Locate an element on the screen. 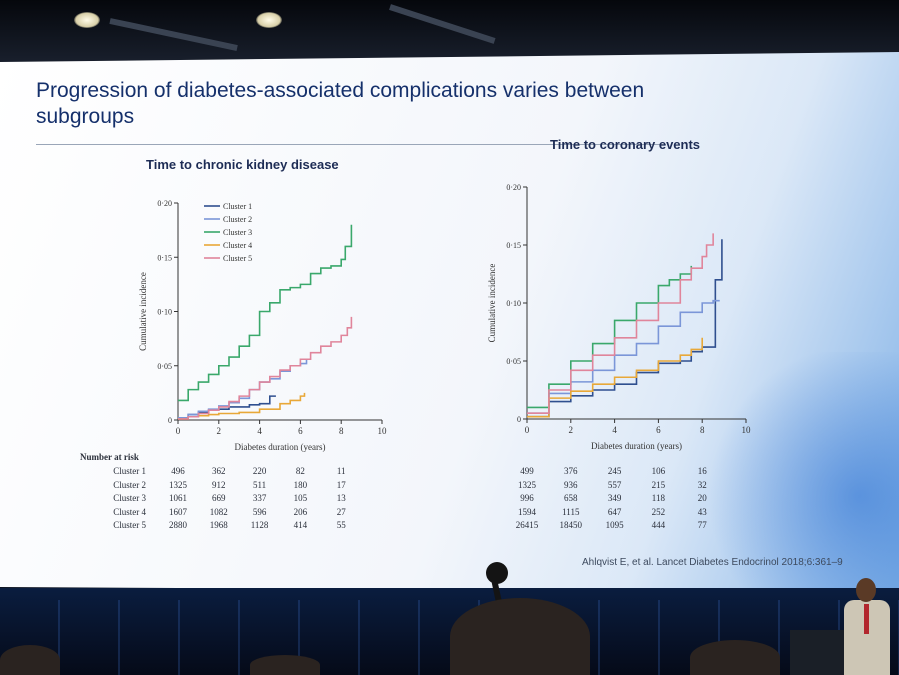  chart-title-coronary: Time to coronary events is located at coordinates (625, 144).